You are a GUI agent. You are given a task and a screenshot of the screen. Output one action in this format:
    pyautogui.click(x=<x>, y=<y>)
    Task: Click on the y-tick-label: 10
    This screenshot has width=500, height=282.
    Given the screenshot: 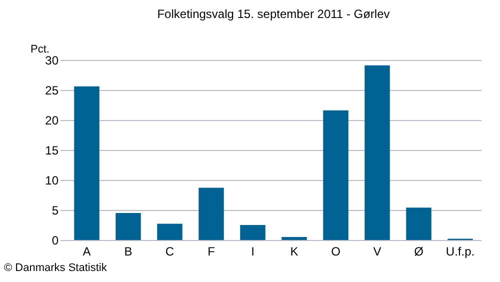 What is the action you would take?
    pyautogui.click(x=52, y=181)
    